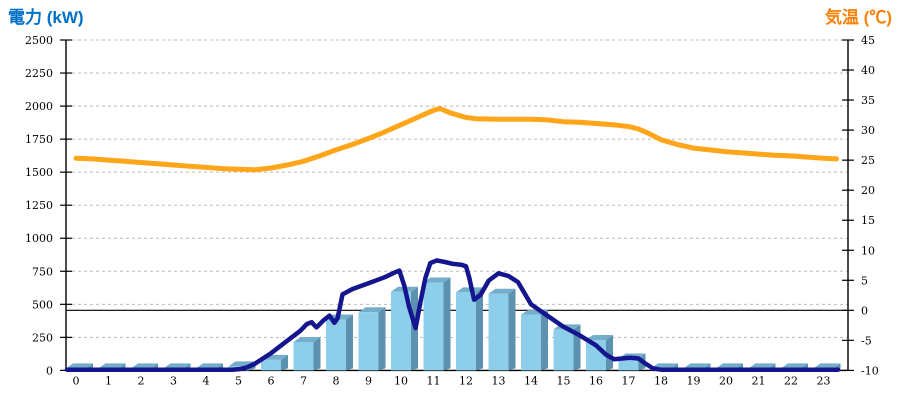 The image size is (900, 400). What do you see at coordinates (42, 304) in the screenshot?
I see `left-axis-tick-label: 500` at bounding box center [42, 304].